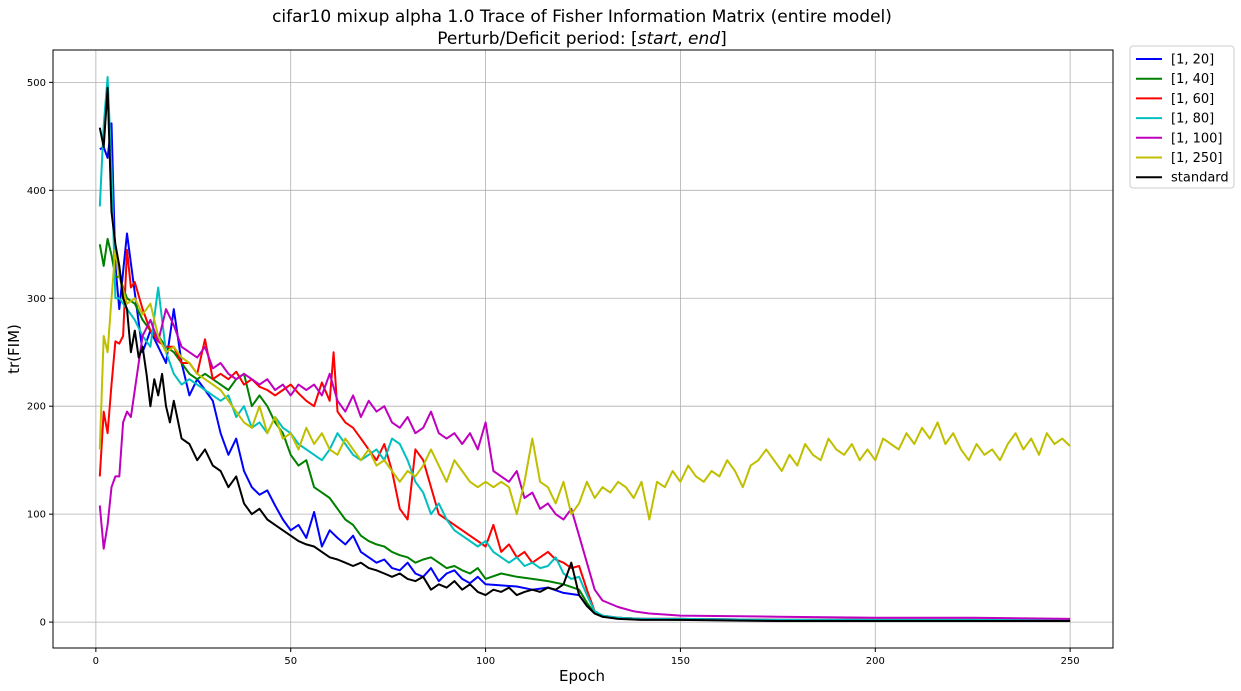  What do you see at coordinates (1197, 138) in the screenshot?
I see `legend-label: [1, 100]` at bounding box center [1197, 138].